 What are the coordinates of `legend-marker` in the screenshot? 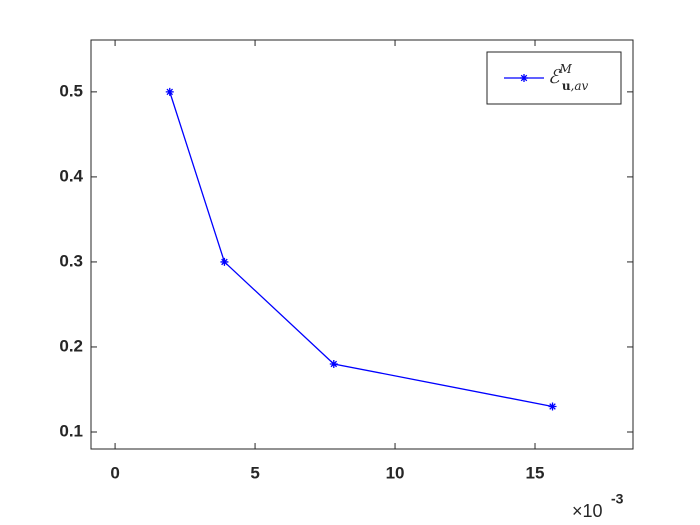 It's located at (524, 78).